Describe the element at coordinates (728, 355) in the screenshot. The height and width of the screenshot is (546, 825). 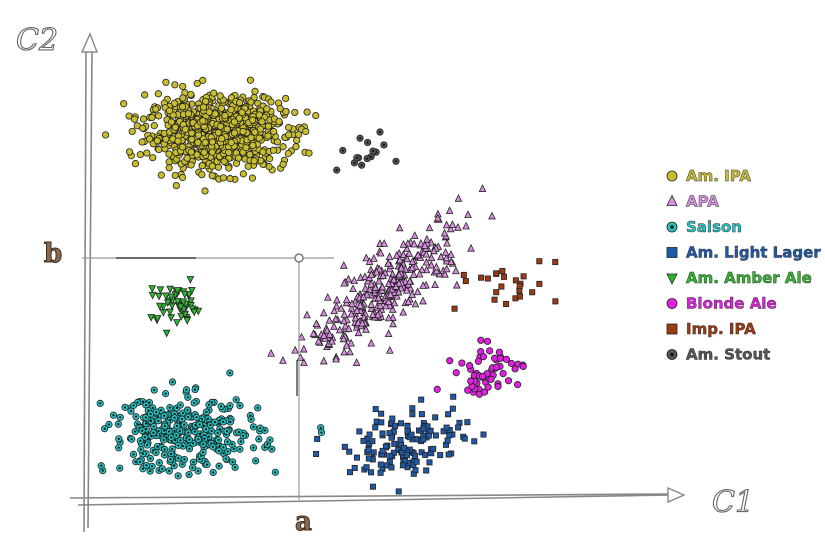
I see `legend-label-am-stout: Am. Stout` at that location.